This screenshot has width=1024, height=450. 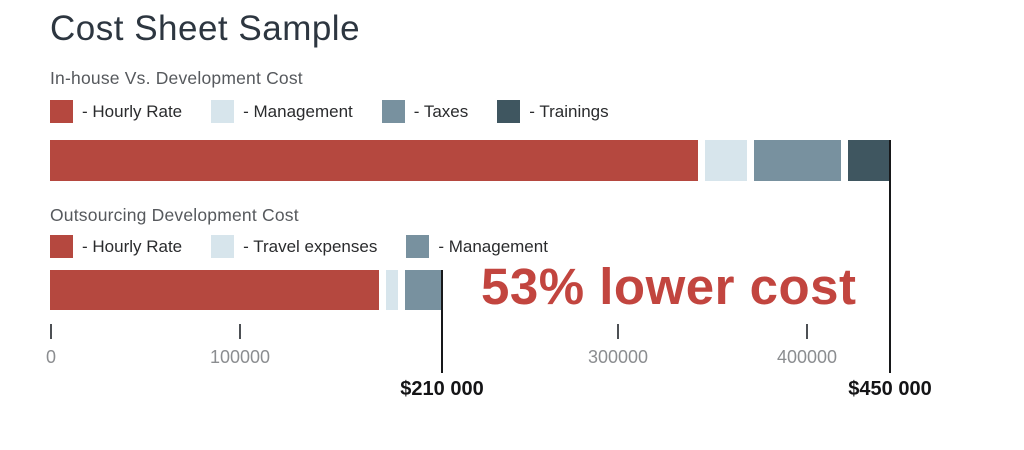 I want to click on legend-label-trainings: - Trainings, so click(x=569, y=111).